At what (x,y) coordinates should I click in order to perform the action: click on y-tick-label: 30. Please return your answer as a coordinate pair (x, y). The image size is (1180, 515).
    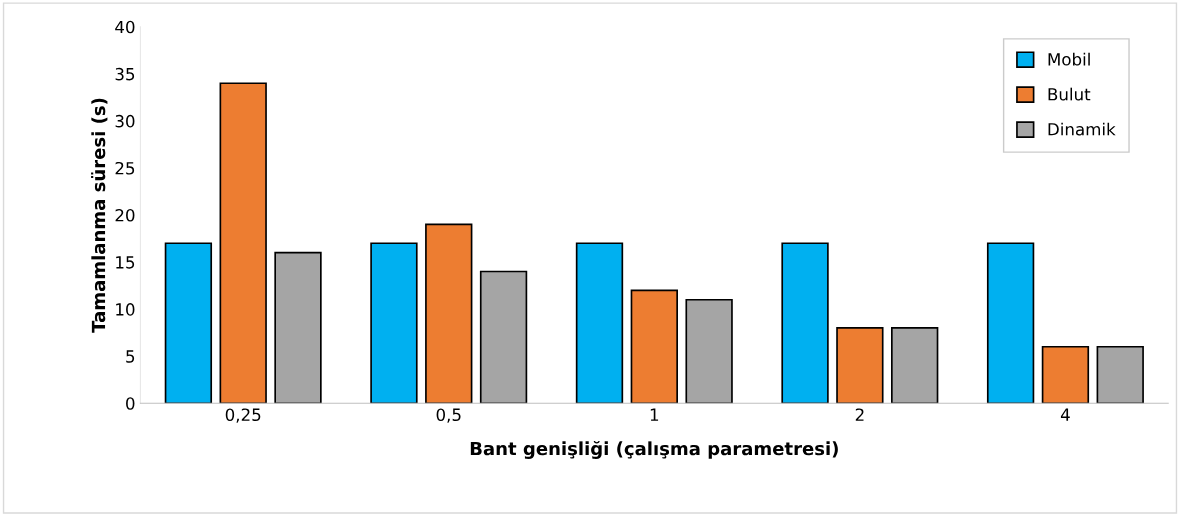
    Looking at the image, I should click on (125, 121).